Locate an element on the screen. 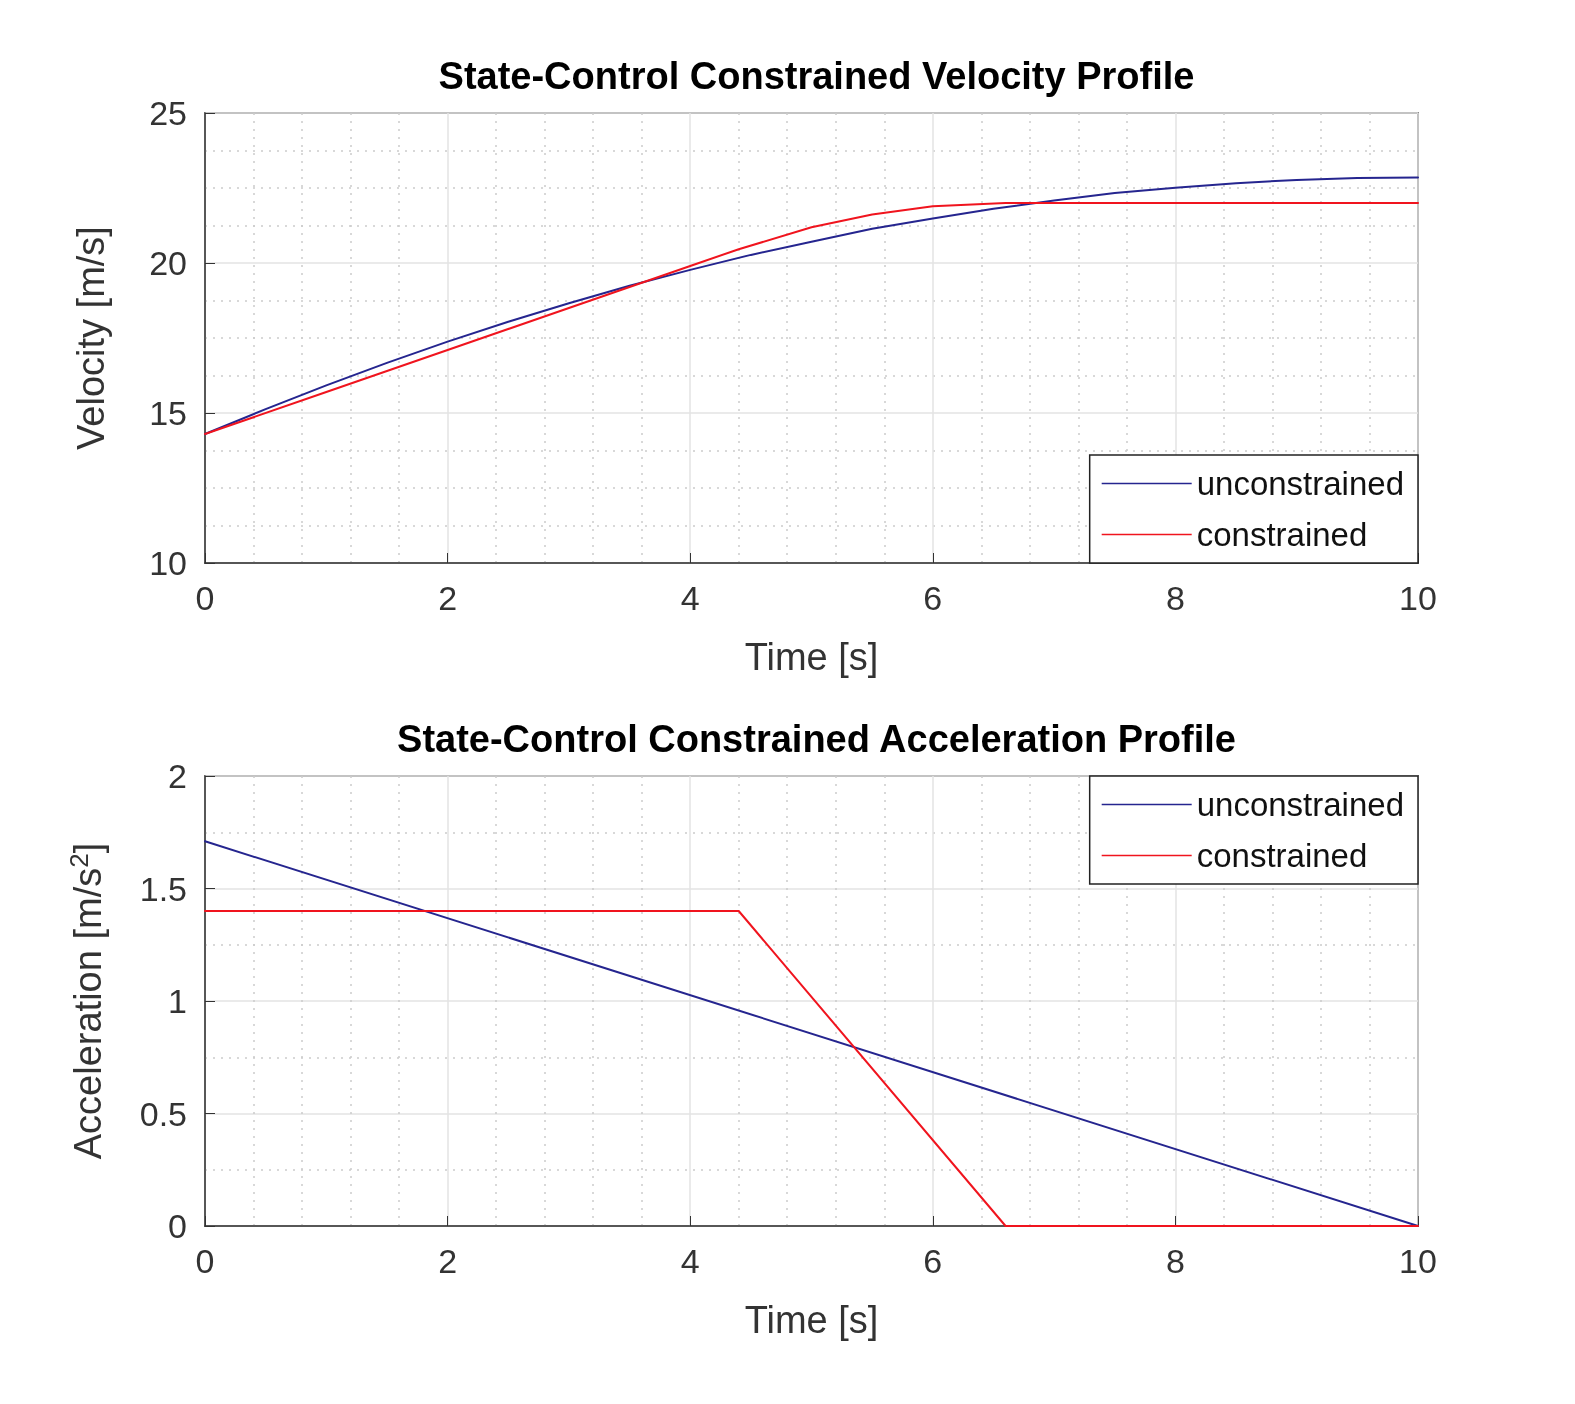 The width and height of the screenshot is (1575, 1404). y-tick-label: 1 is located at coordinates (177, 1001).